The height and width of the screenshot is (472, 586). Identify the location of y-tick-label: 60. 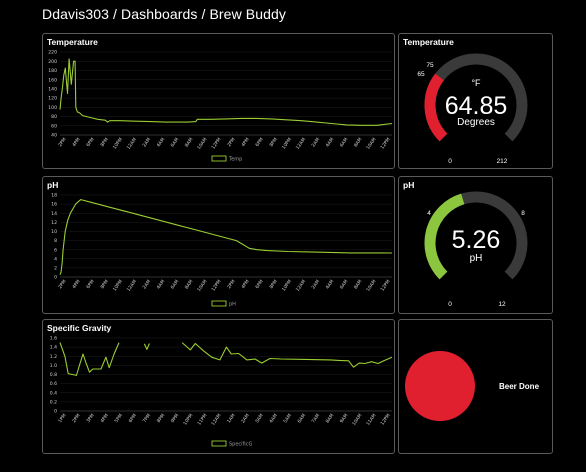
(54, 126).